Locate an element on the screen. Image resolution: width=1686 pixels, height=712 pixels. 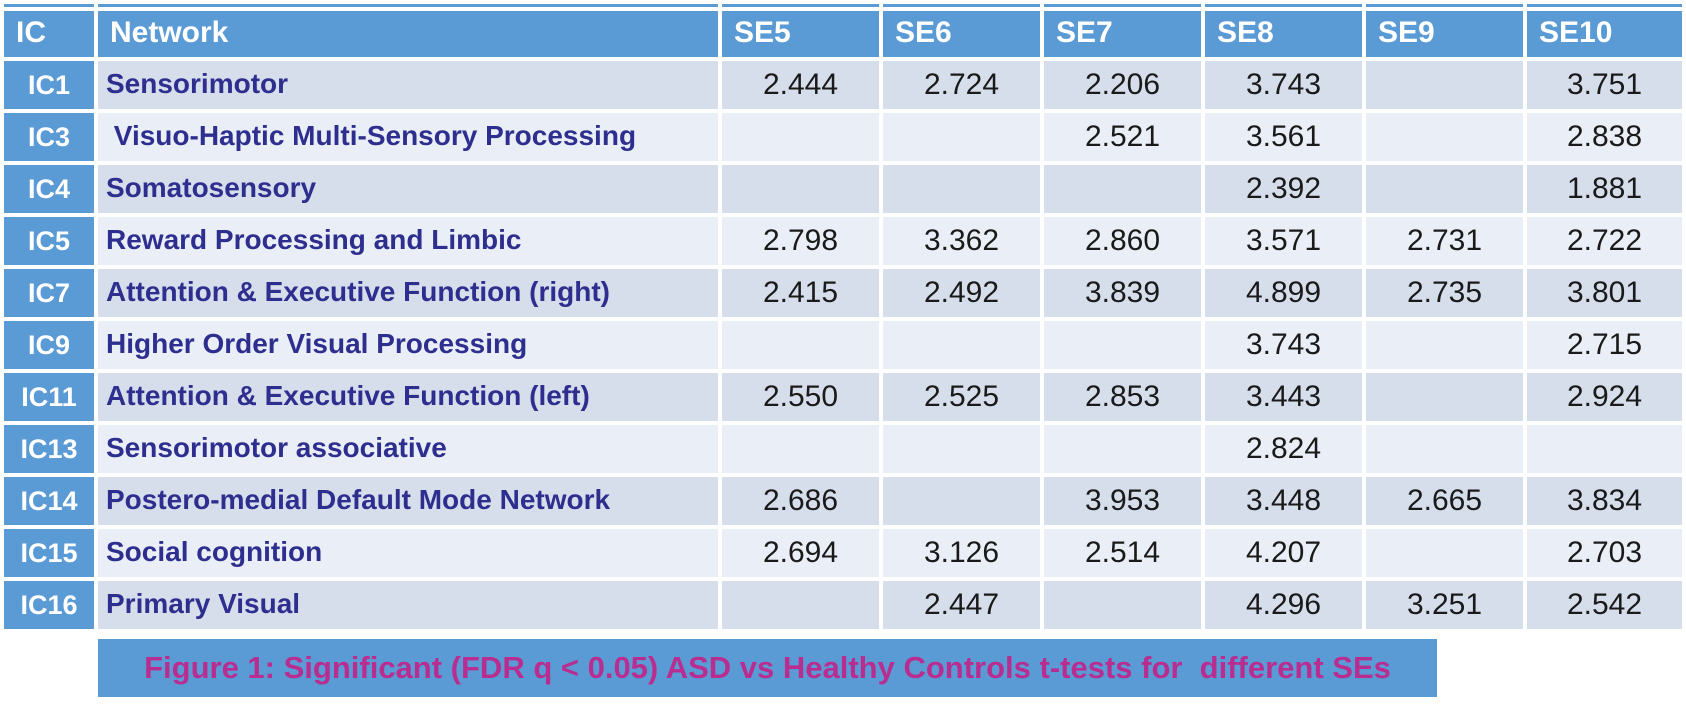
ic-label: IC9 is located at coordinates (49, 345).